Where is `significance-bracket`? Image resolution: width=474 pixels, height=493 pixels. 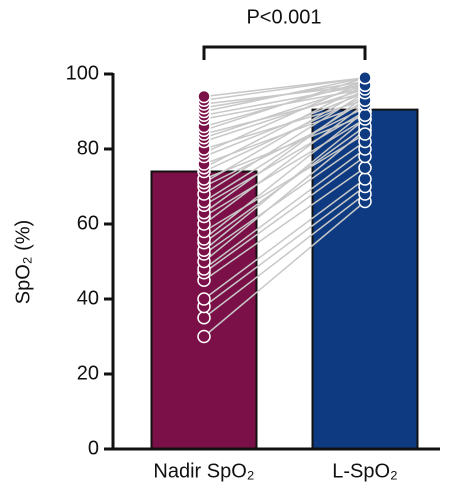 significance-bracket is located at coordinates (284, 52).